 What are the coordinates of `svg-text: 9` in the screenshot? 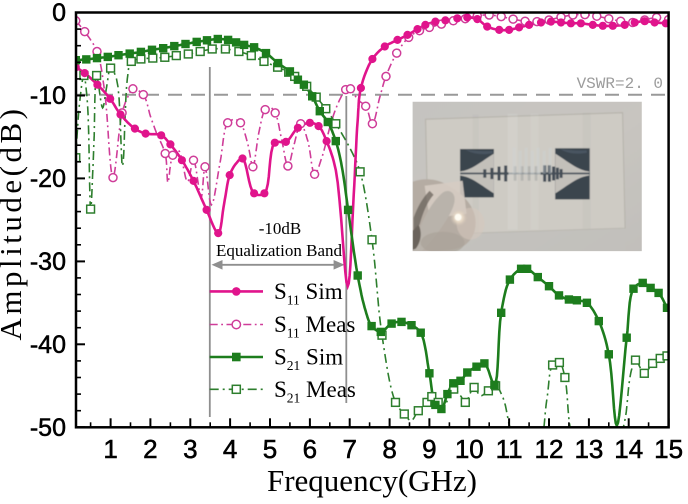 It's located at (429, 449).